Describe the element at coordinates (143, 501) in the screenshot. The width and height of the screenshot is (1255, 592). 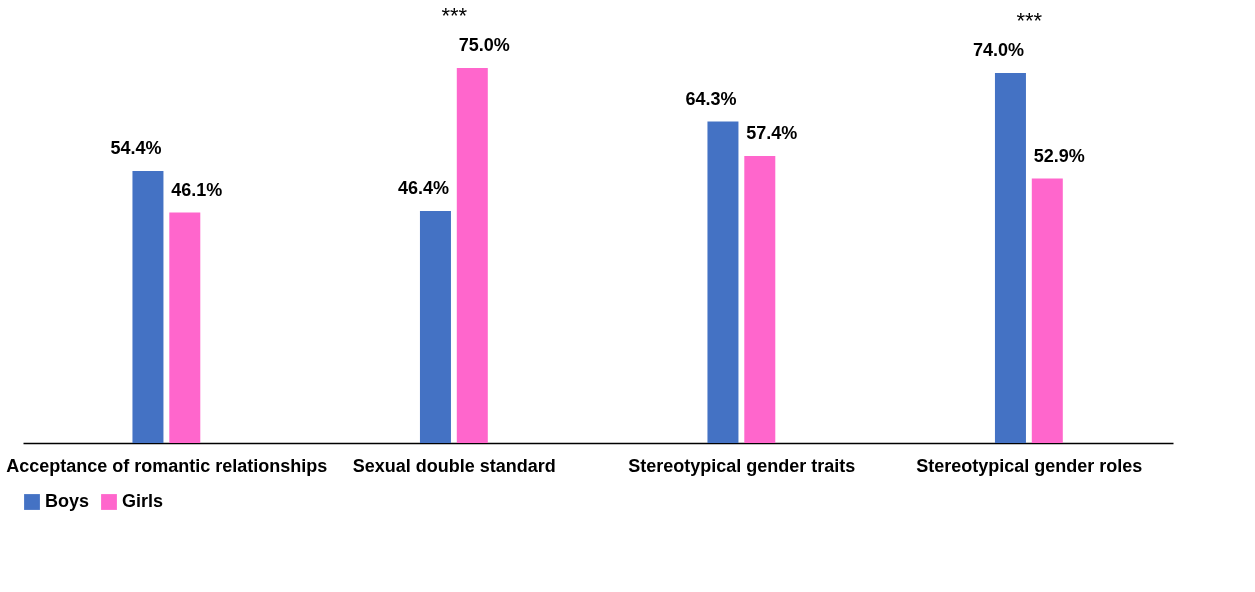
I see `legend-label: Girls` at that location.